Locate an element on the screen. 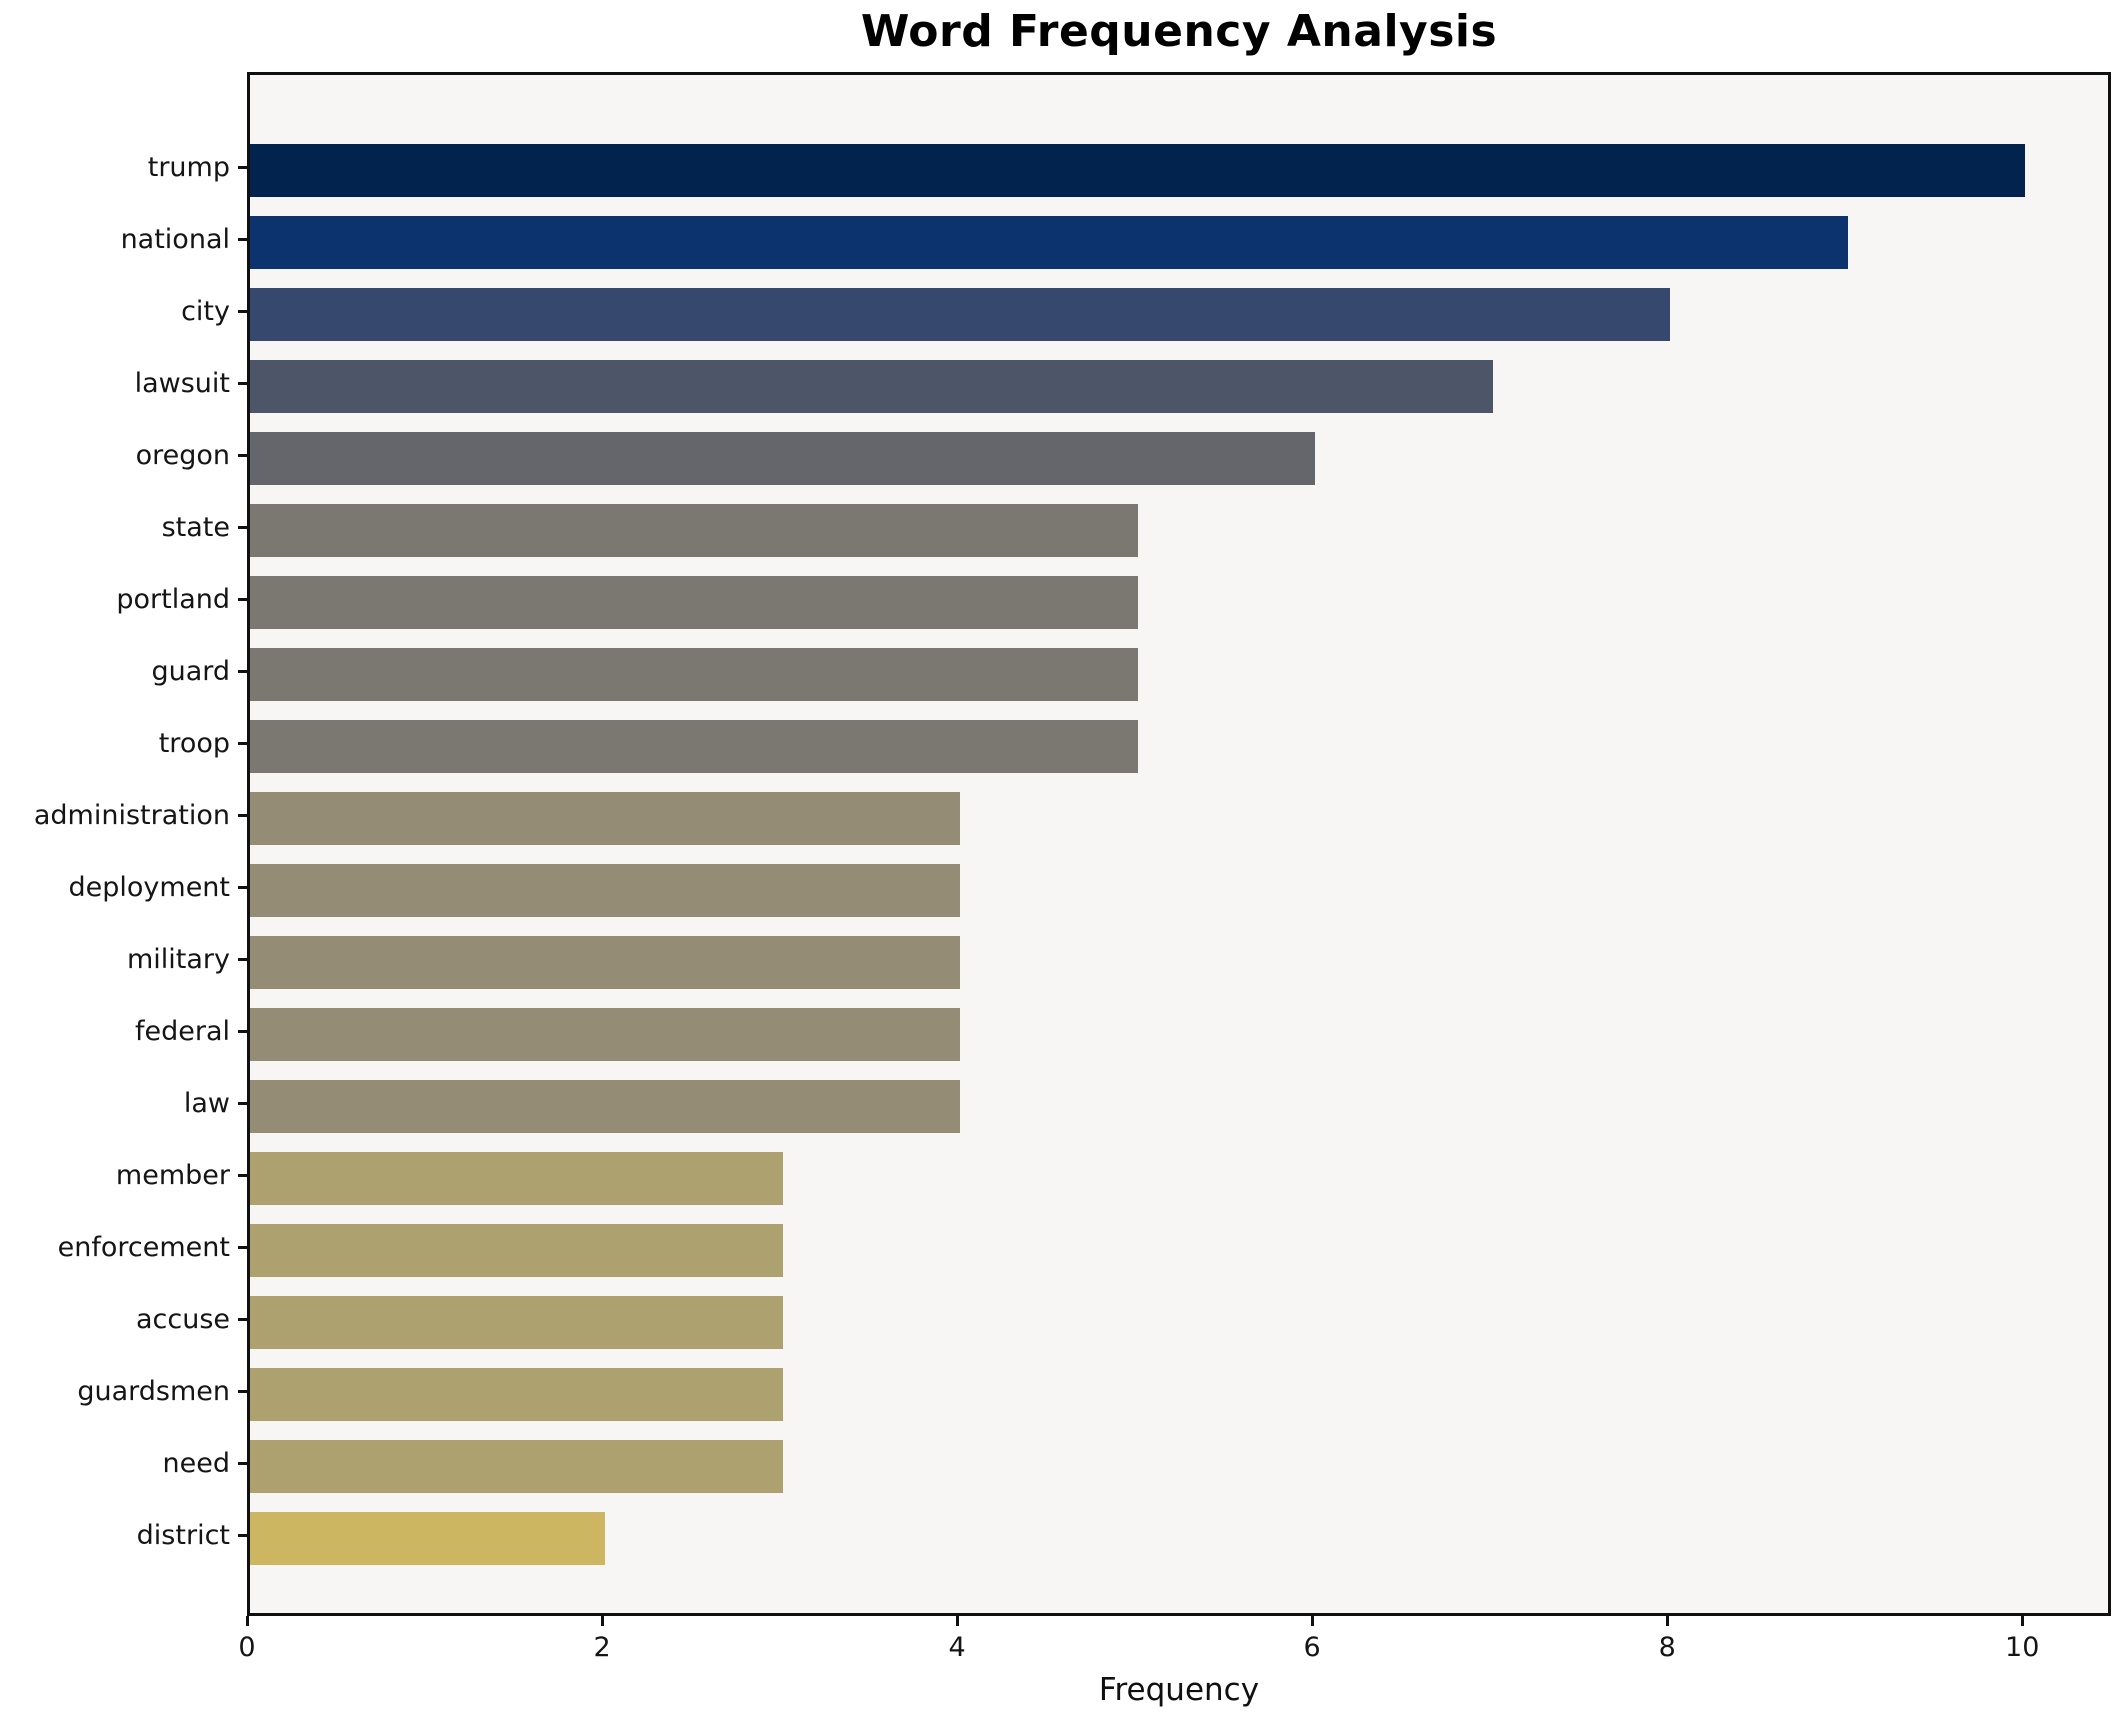 This screenshot has width=2126, height=1722. bar-state is located at coordinates (694, 530).